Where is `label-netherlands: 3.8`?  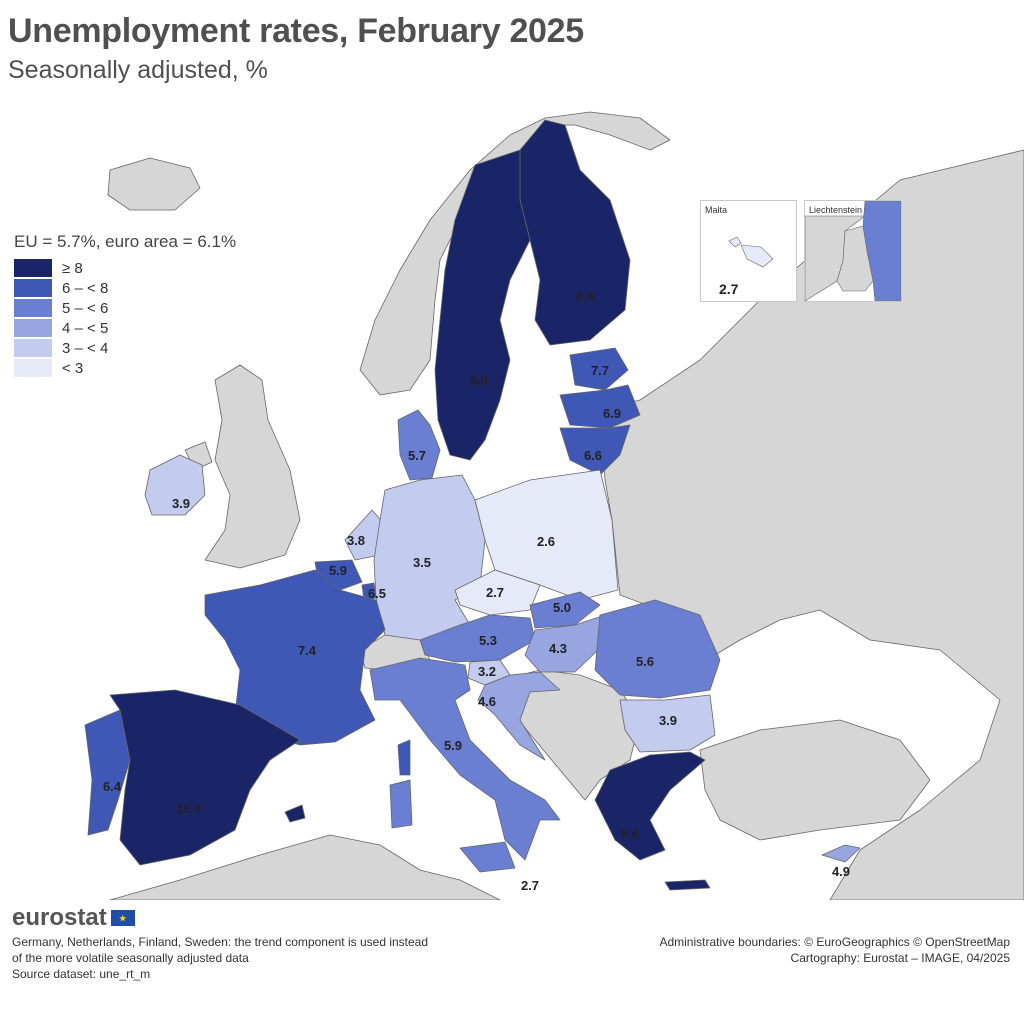 label-netherlands: 3.8 is located at coordinates (356, 540).